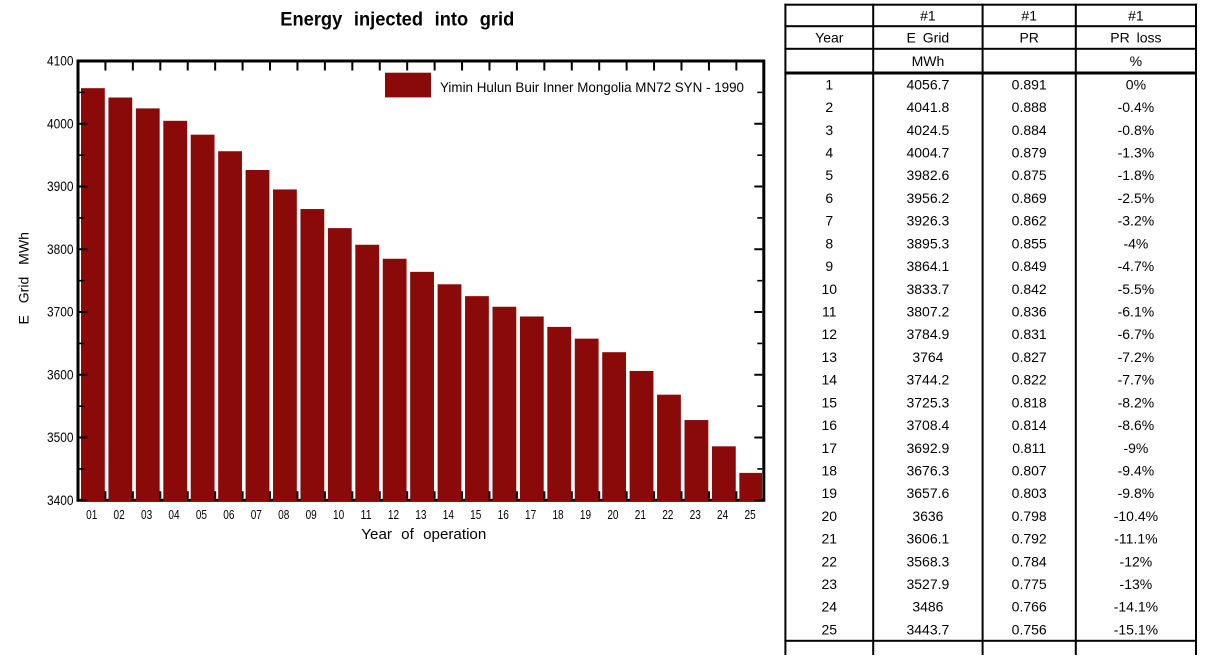 This screenshot has width=1216, height=660. Describe the element at coordinates (1029, 425) in the screenshot. I see `svg-text: 0.814` at that location.